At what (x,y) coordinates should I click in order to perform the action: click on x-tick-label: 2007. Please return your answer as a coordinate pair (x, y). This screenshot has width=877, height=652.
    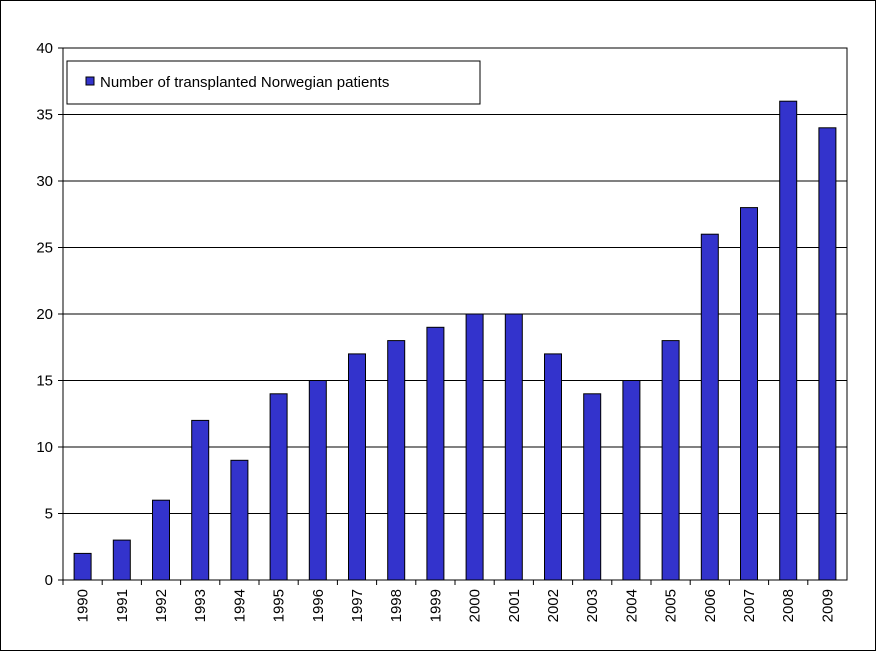
    Looking at the image, I should click on (749, 605).